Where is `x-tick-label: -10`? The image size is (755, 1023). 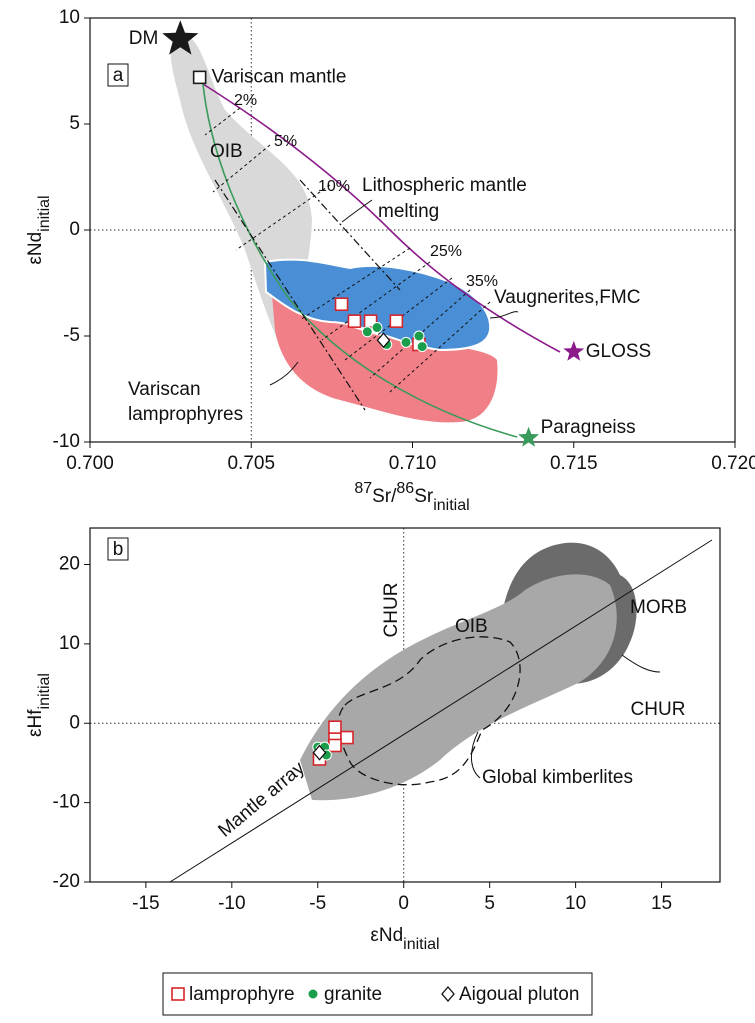
x-tick-label: -10 is located at coordinates (231, 903).